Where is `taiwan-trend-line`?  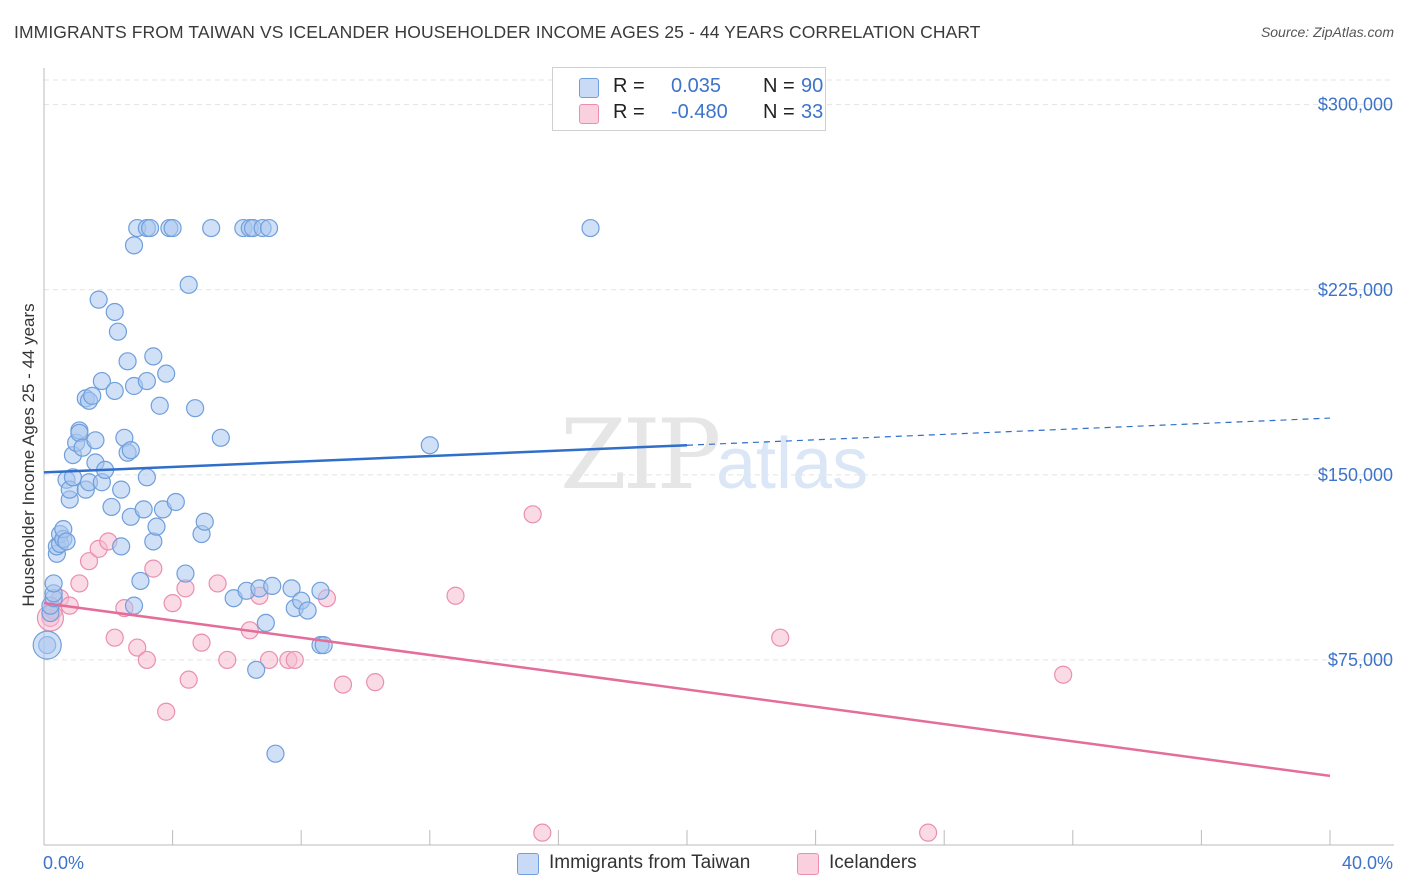
taiwan-trend-line is located at coordinates (365, 458).